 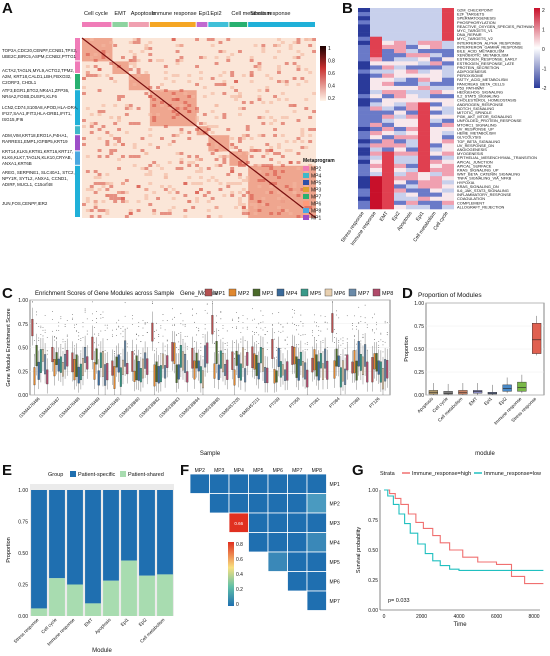 I want to click on metaprogram-color-bar, so click(x=238, y=24).